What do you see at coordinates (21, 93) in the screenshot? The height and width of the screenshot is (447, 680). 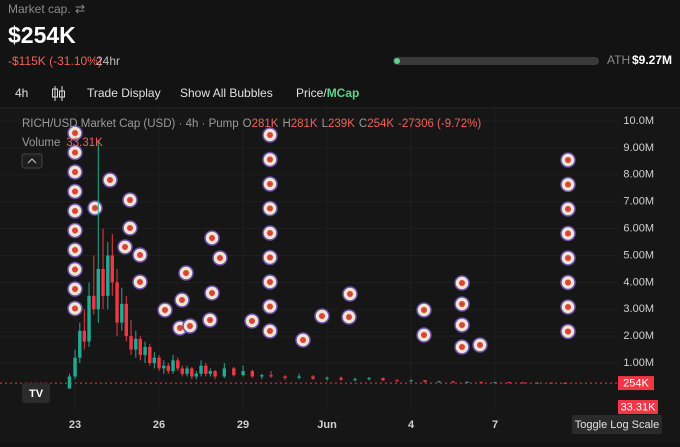 I see `interval: 4h` at bounding box center [21, 93].